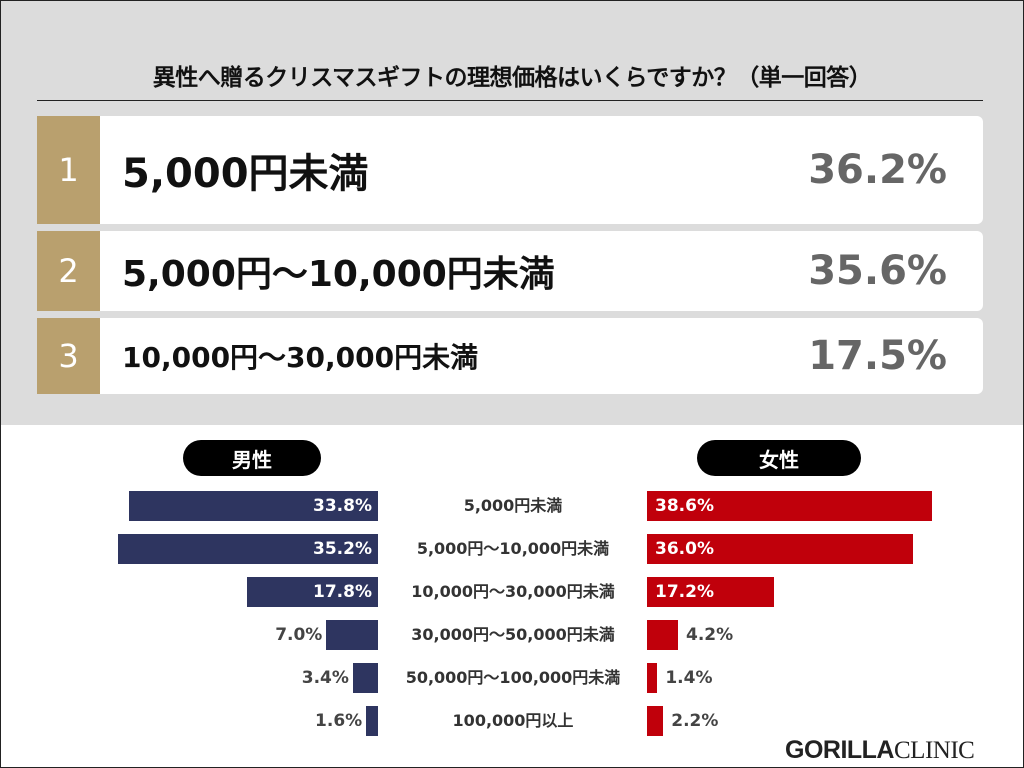  I want to click on category-label: 10,000円〜30,000円未満, so click(513, 591).